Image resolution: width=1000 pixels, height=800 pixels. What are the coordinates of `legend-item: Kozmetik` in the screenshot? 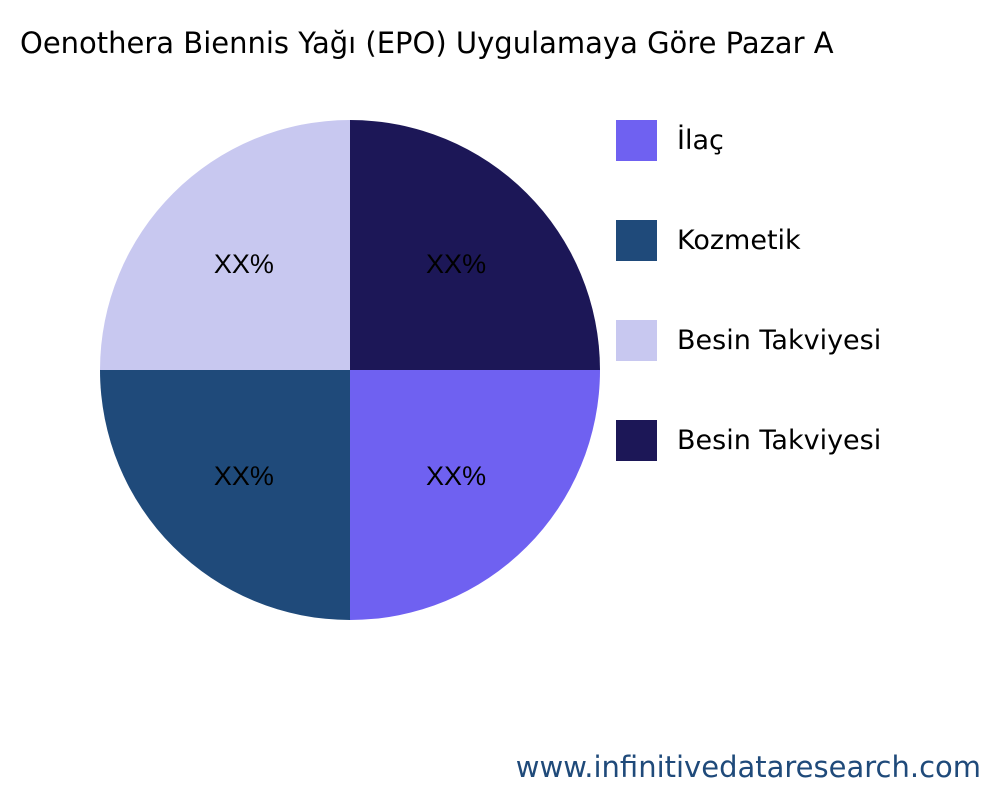 It's located at (708, 240).